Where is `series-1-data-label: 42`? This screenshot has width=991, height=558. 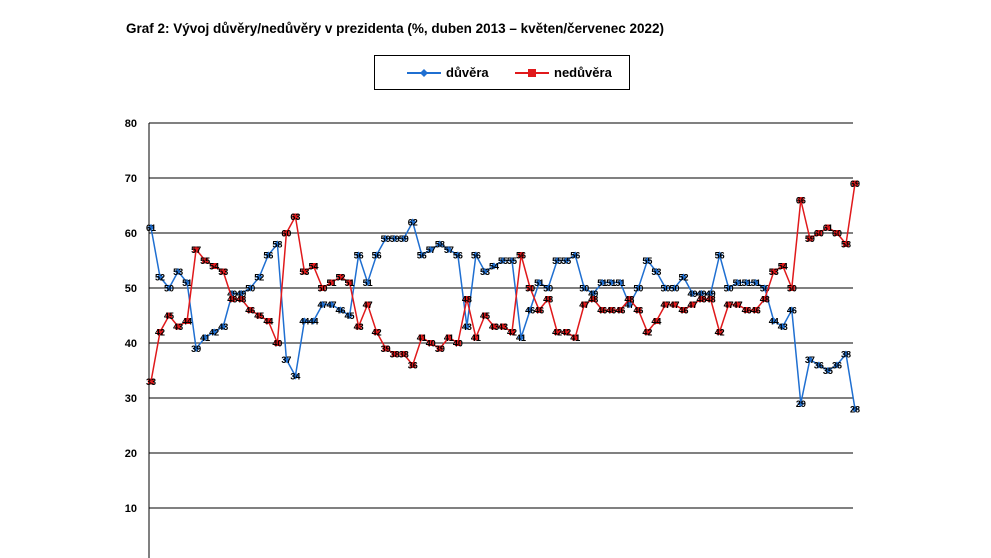
series-1-data-label: 42 is located at coordinates (720, 333).